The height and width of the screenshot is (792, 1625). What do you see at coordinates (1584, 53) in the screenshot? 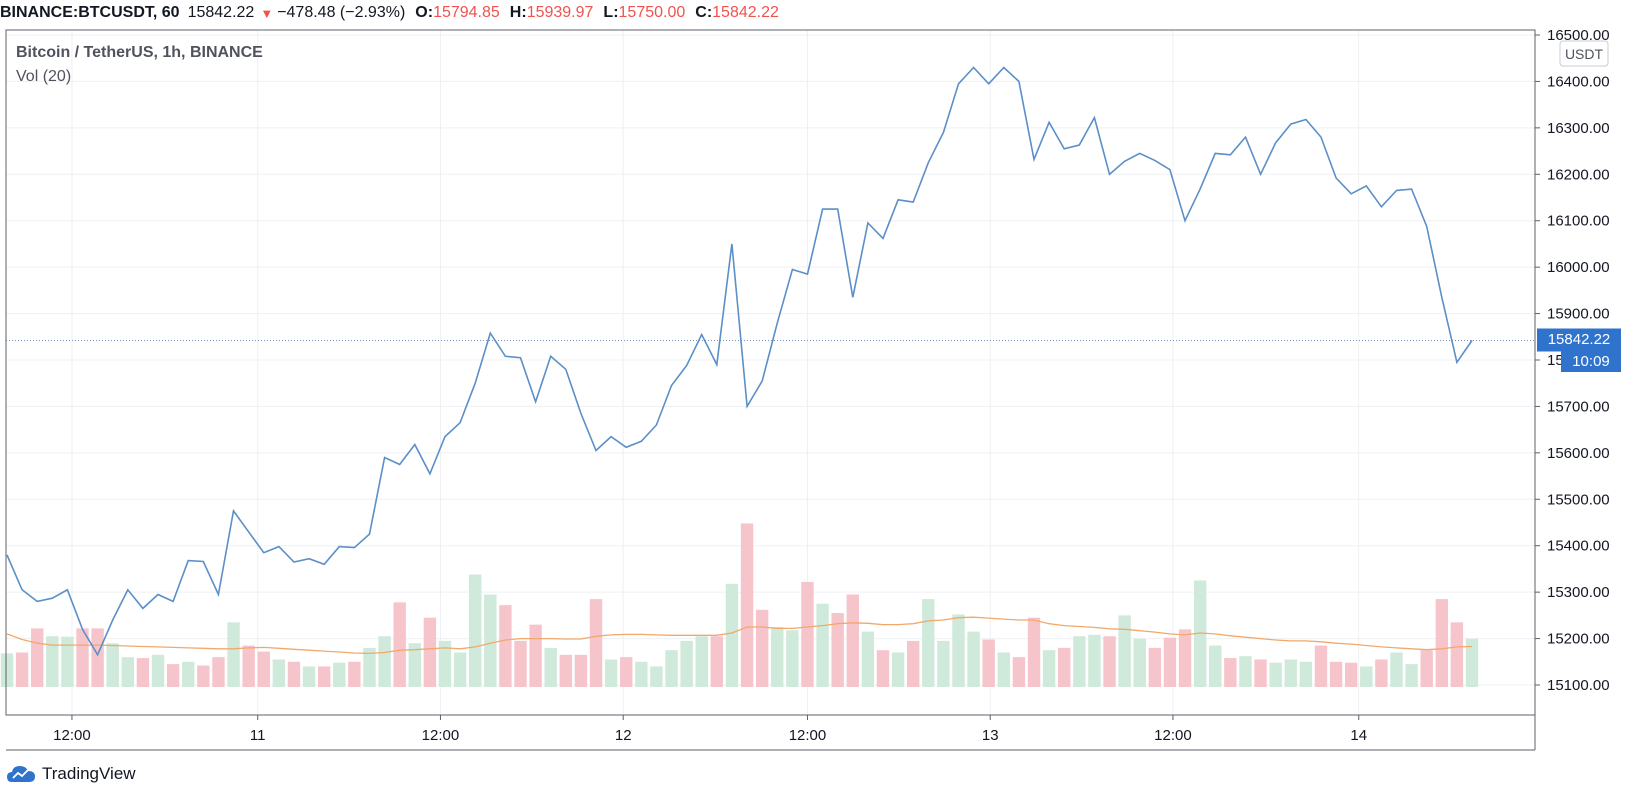
I see `currency-badge: USDT` at bounding box center [1584, 53].